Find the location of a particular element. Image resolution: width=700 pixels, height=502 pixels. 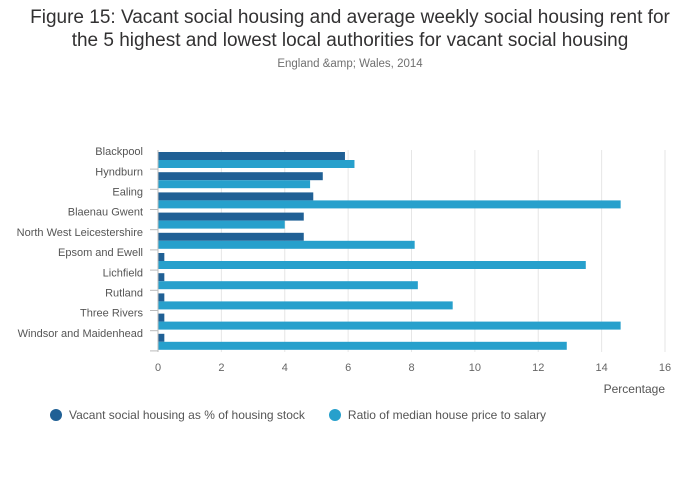

legend-swatch-vacant is located at coordinates (56, 415).